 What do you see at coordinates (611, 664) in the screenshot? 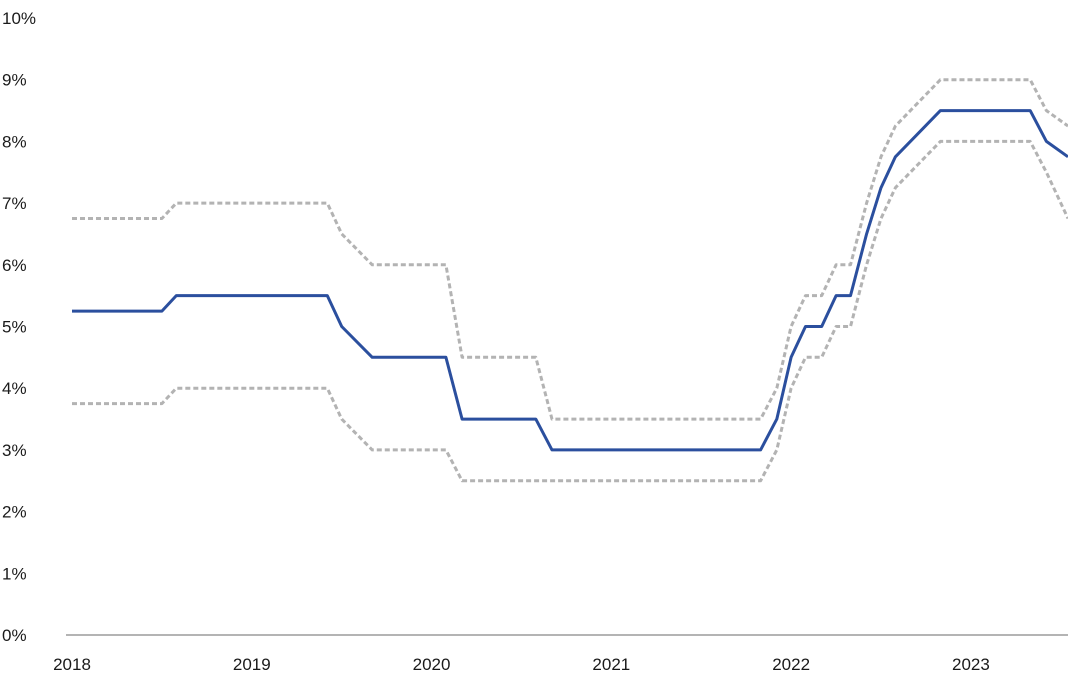
I see `x-tick-label: 2021` at bounding box center [611, 664].